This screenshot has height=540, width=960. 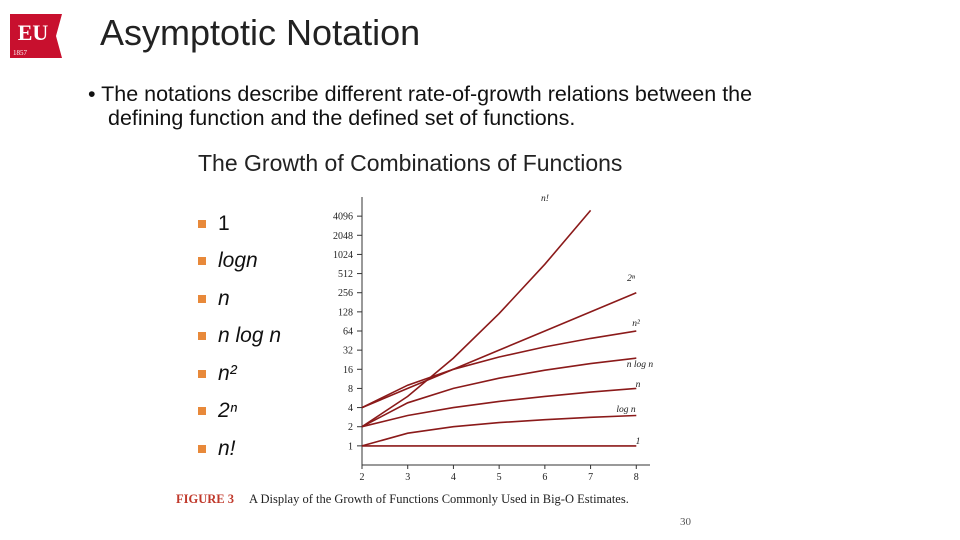 What do you see at coordinates (499, 477) in the screenshot?
I see `x-tick-label: 5` at bounding box center [499, 477].